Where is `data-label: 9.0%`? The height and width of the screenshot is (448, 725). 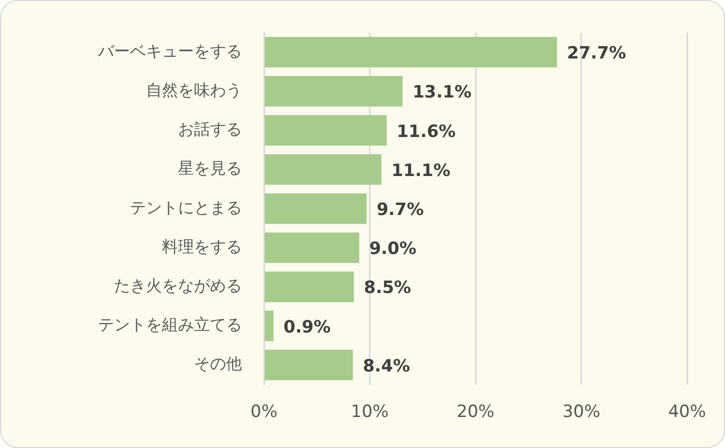 data-label: 9.0% is located at coordinates (392, 249).